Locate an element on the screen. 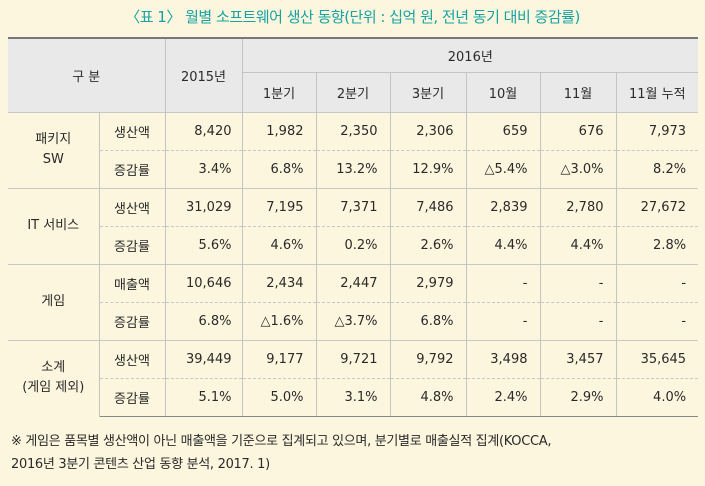 The image size is (705, 486). value-cell: 676 is located at coordinates (578, 130).